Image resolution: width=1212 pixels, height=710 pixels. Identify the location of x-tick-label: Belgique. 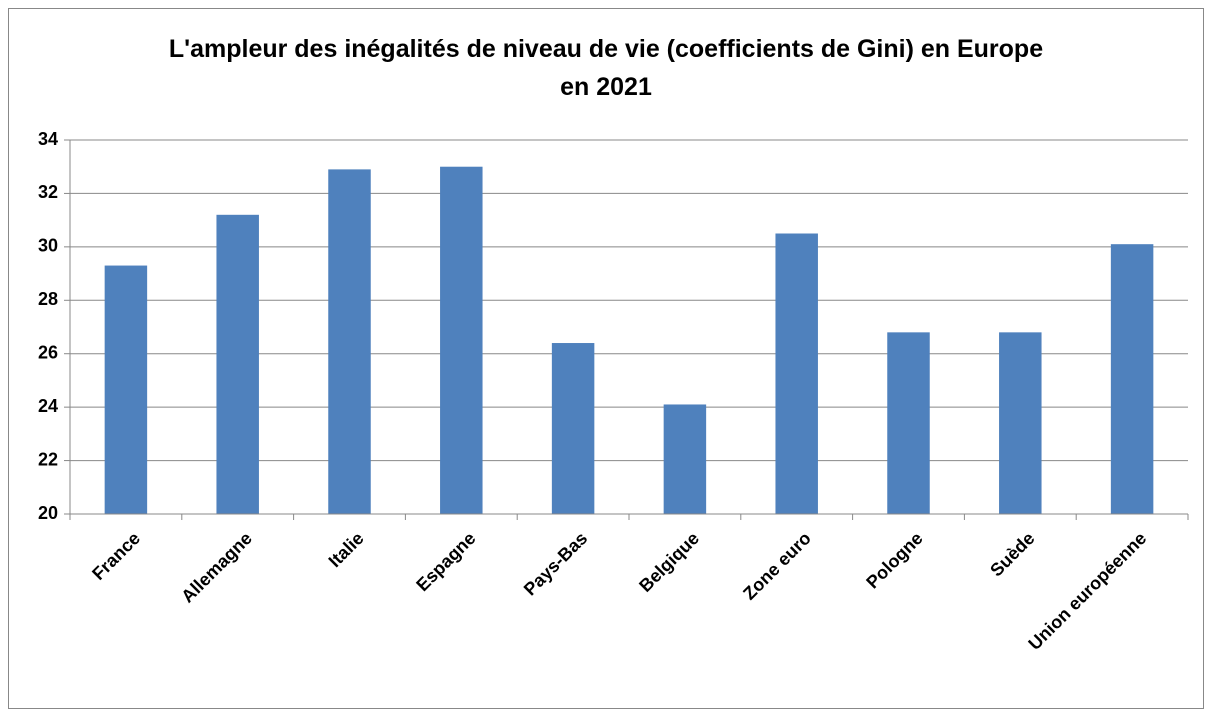
(669, 562).